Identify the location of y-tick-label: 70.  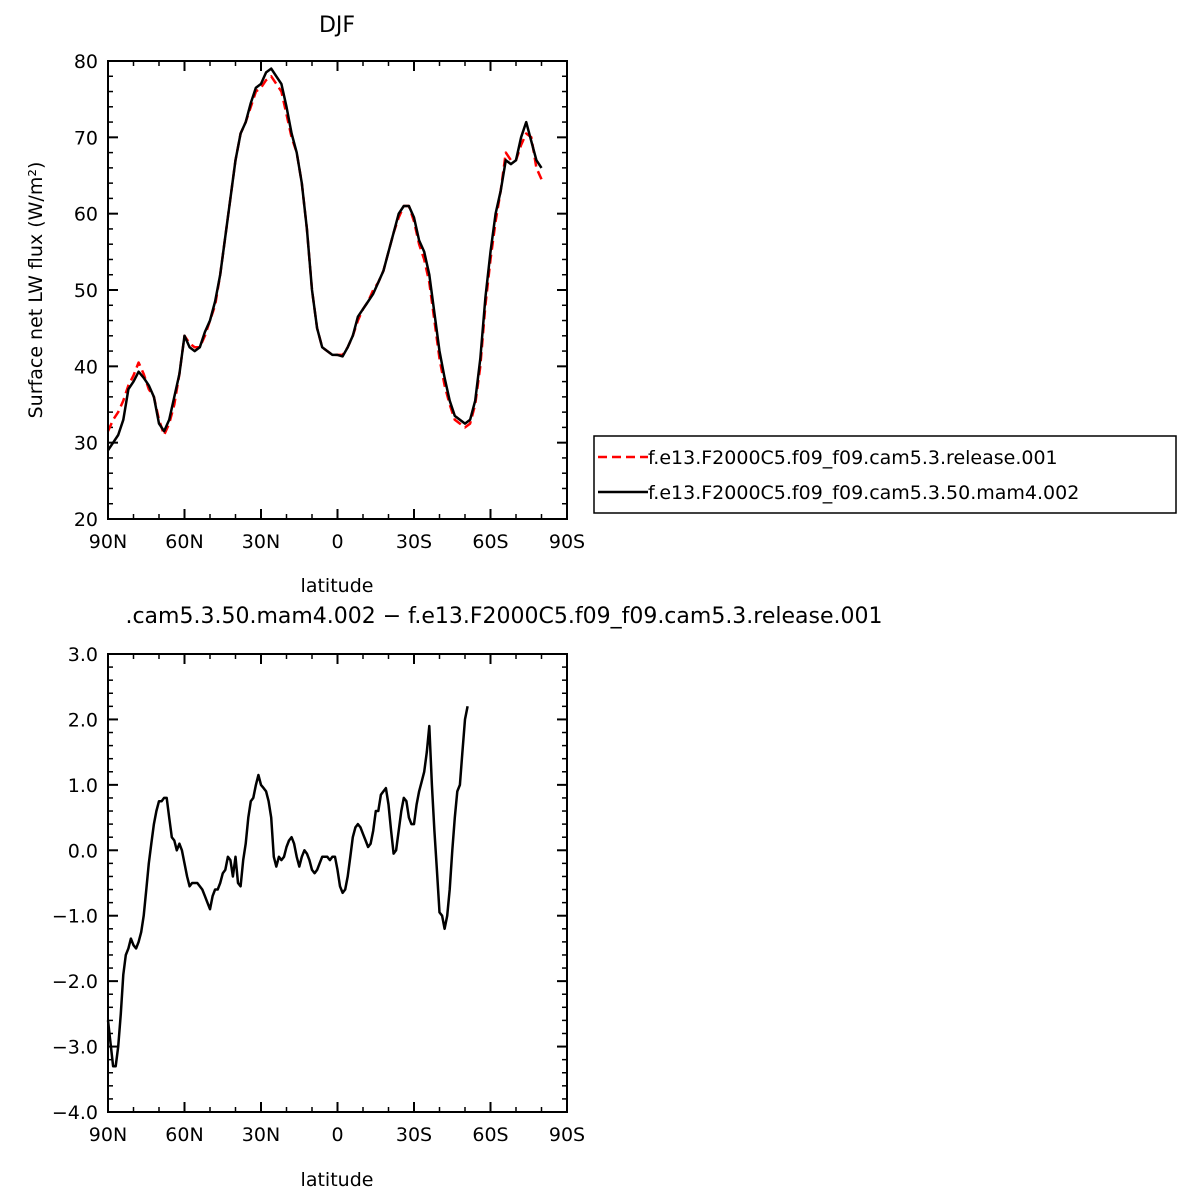
(86, 138).